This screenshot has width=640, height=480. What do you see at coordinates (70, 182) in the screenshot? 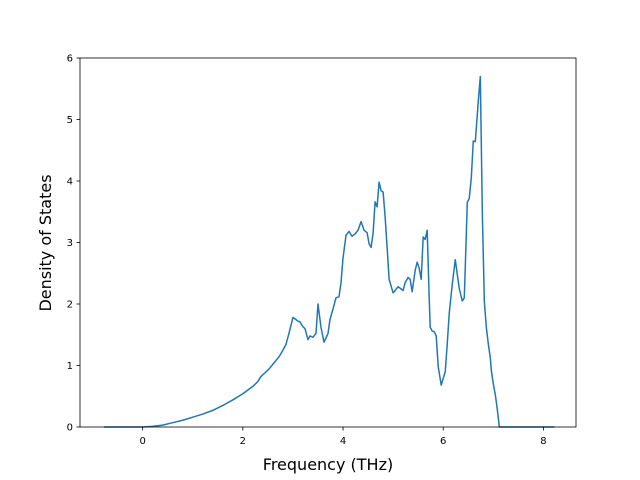
I see `y-tick-label: 4` at bounding box center [70, 182].